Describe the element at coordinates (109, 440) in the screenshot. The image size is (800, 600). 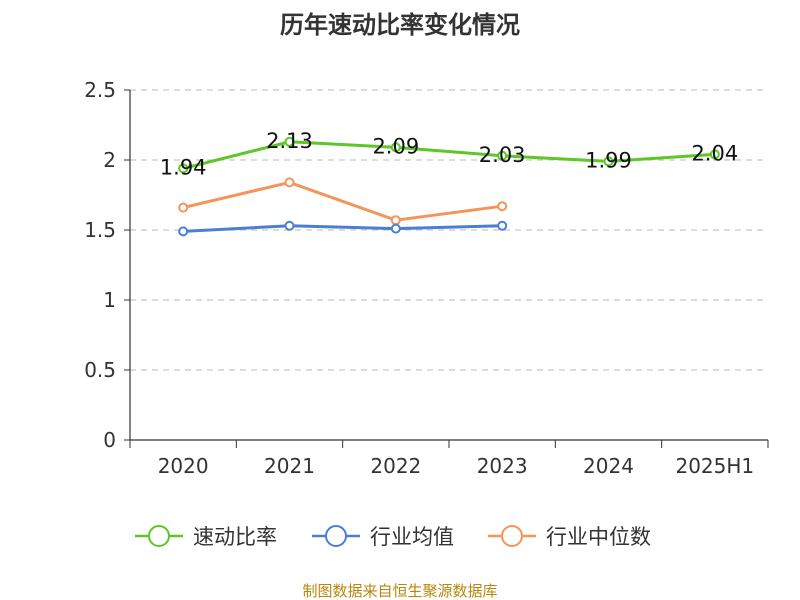
I see `y-tick-label: 0` at that location.